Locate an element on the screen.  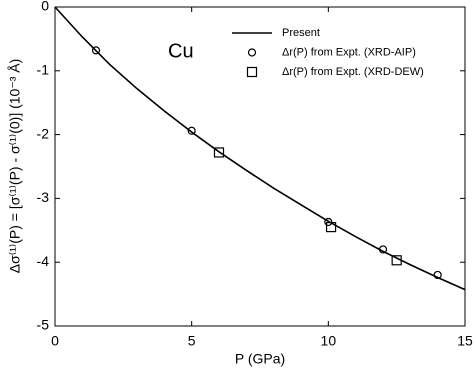
x-axis-label: P (GPa) is located at coordinates (260, 359).